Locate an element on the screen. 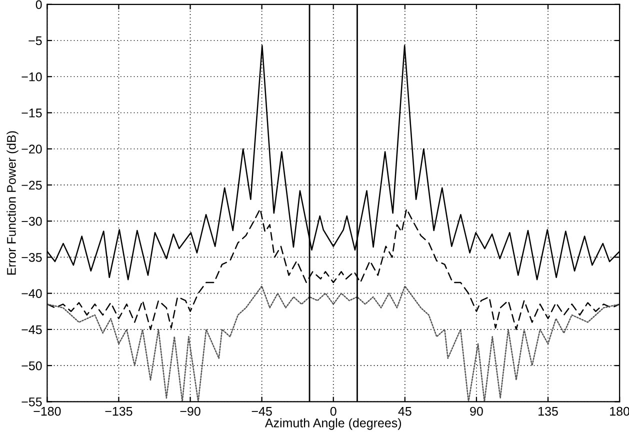 This screenshot has width=629, height=439. y-tick-label: −45 is located at coordinates (32, 329).